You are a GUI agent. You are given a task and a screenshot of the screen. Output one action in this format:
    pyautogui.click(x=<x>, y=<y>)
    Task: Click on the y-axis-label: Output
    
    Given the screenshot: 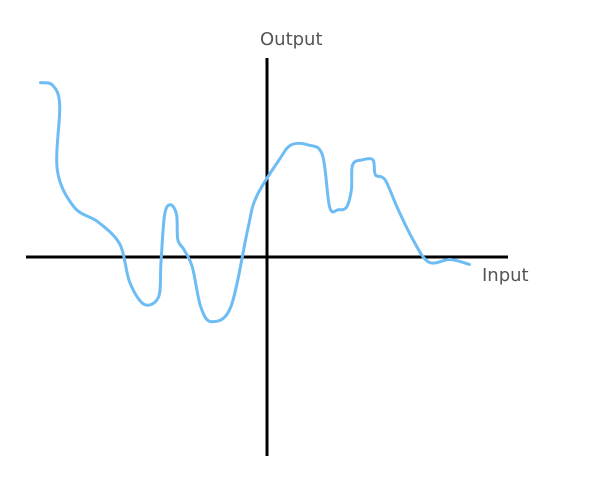 What is the action you would take?
    pyautogui.click(x=291, y=39)
    